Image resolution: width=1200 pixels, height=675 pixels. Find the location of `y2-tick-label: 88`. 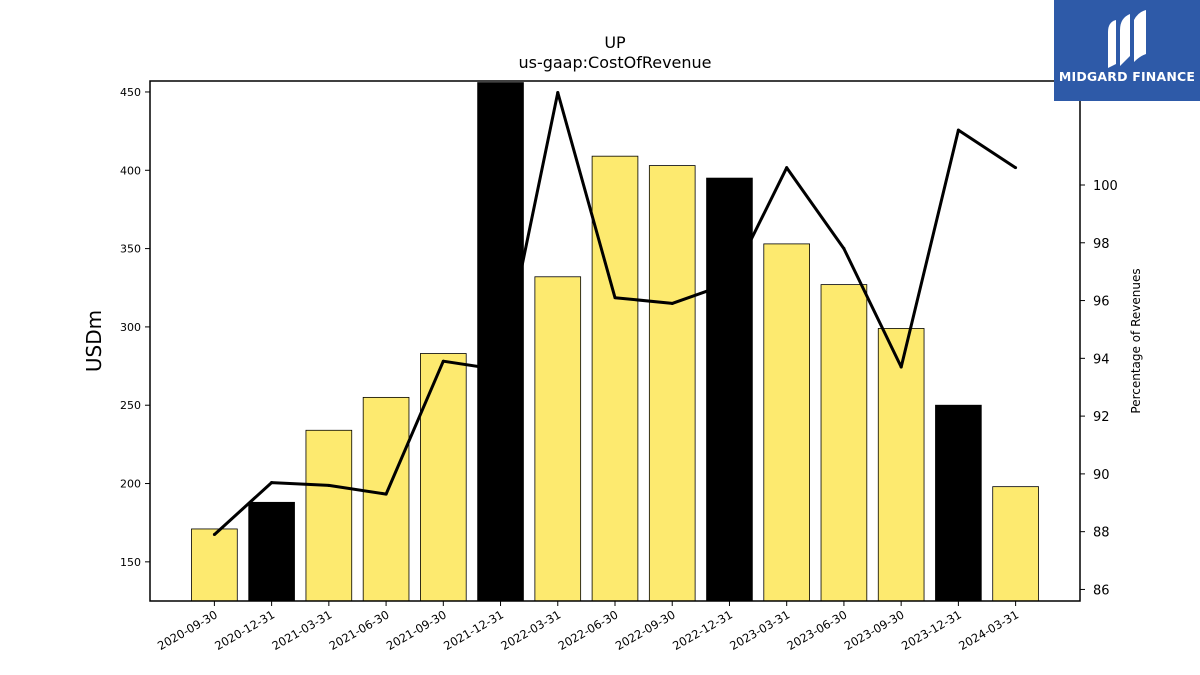

y2-tick-label: 88 is located at coordinates (1101, 533).